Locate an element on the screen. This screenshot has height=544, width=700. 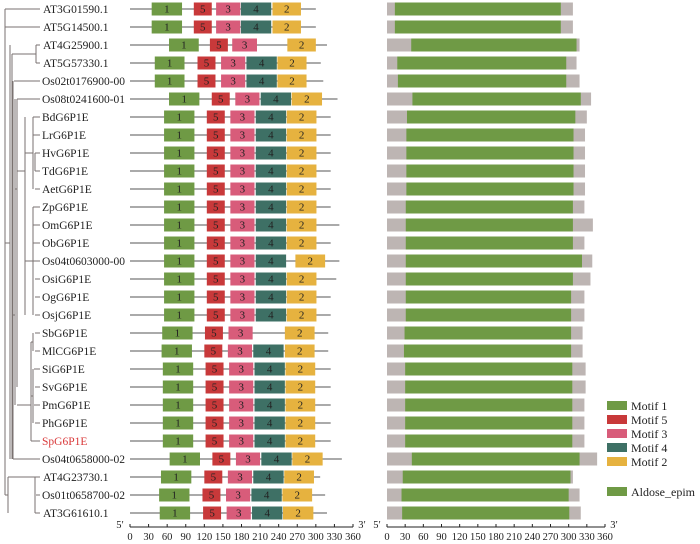
gene-label: ObG6P1E is located at coordinates (65, 244).